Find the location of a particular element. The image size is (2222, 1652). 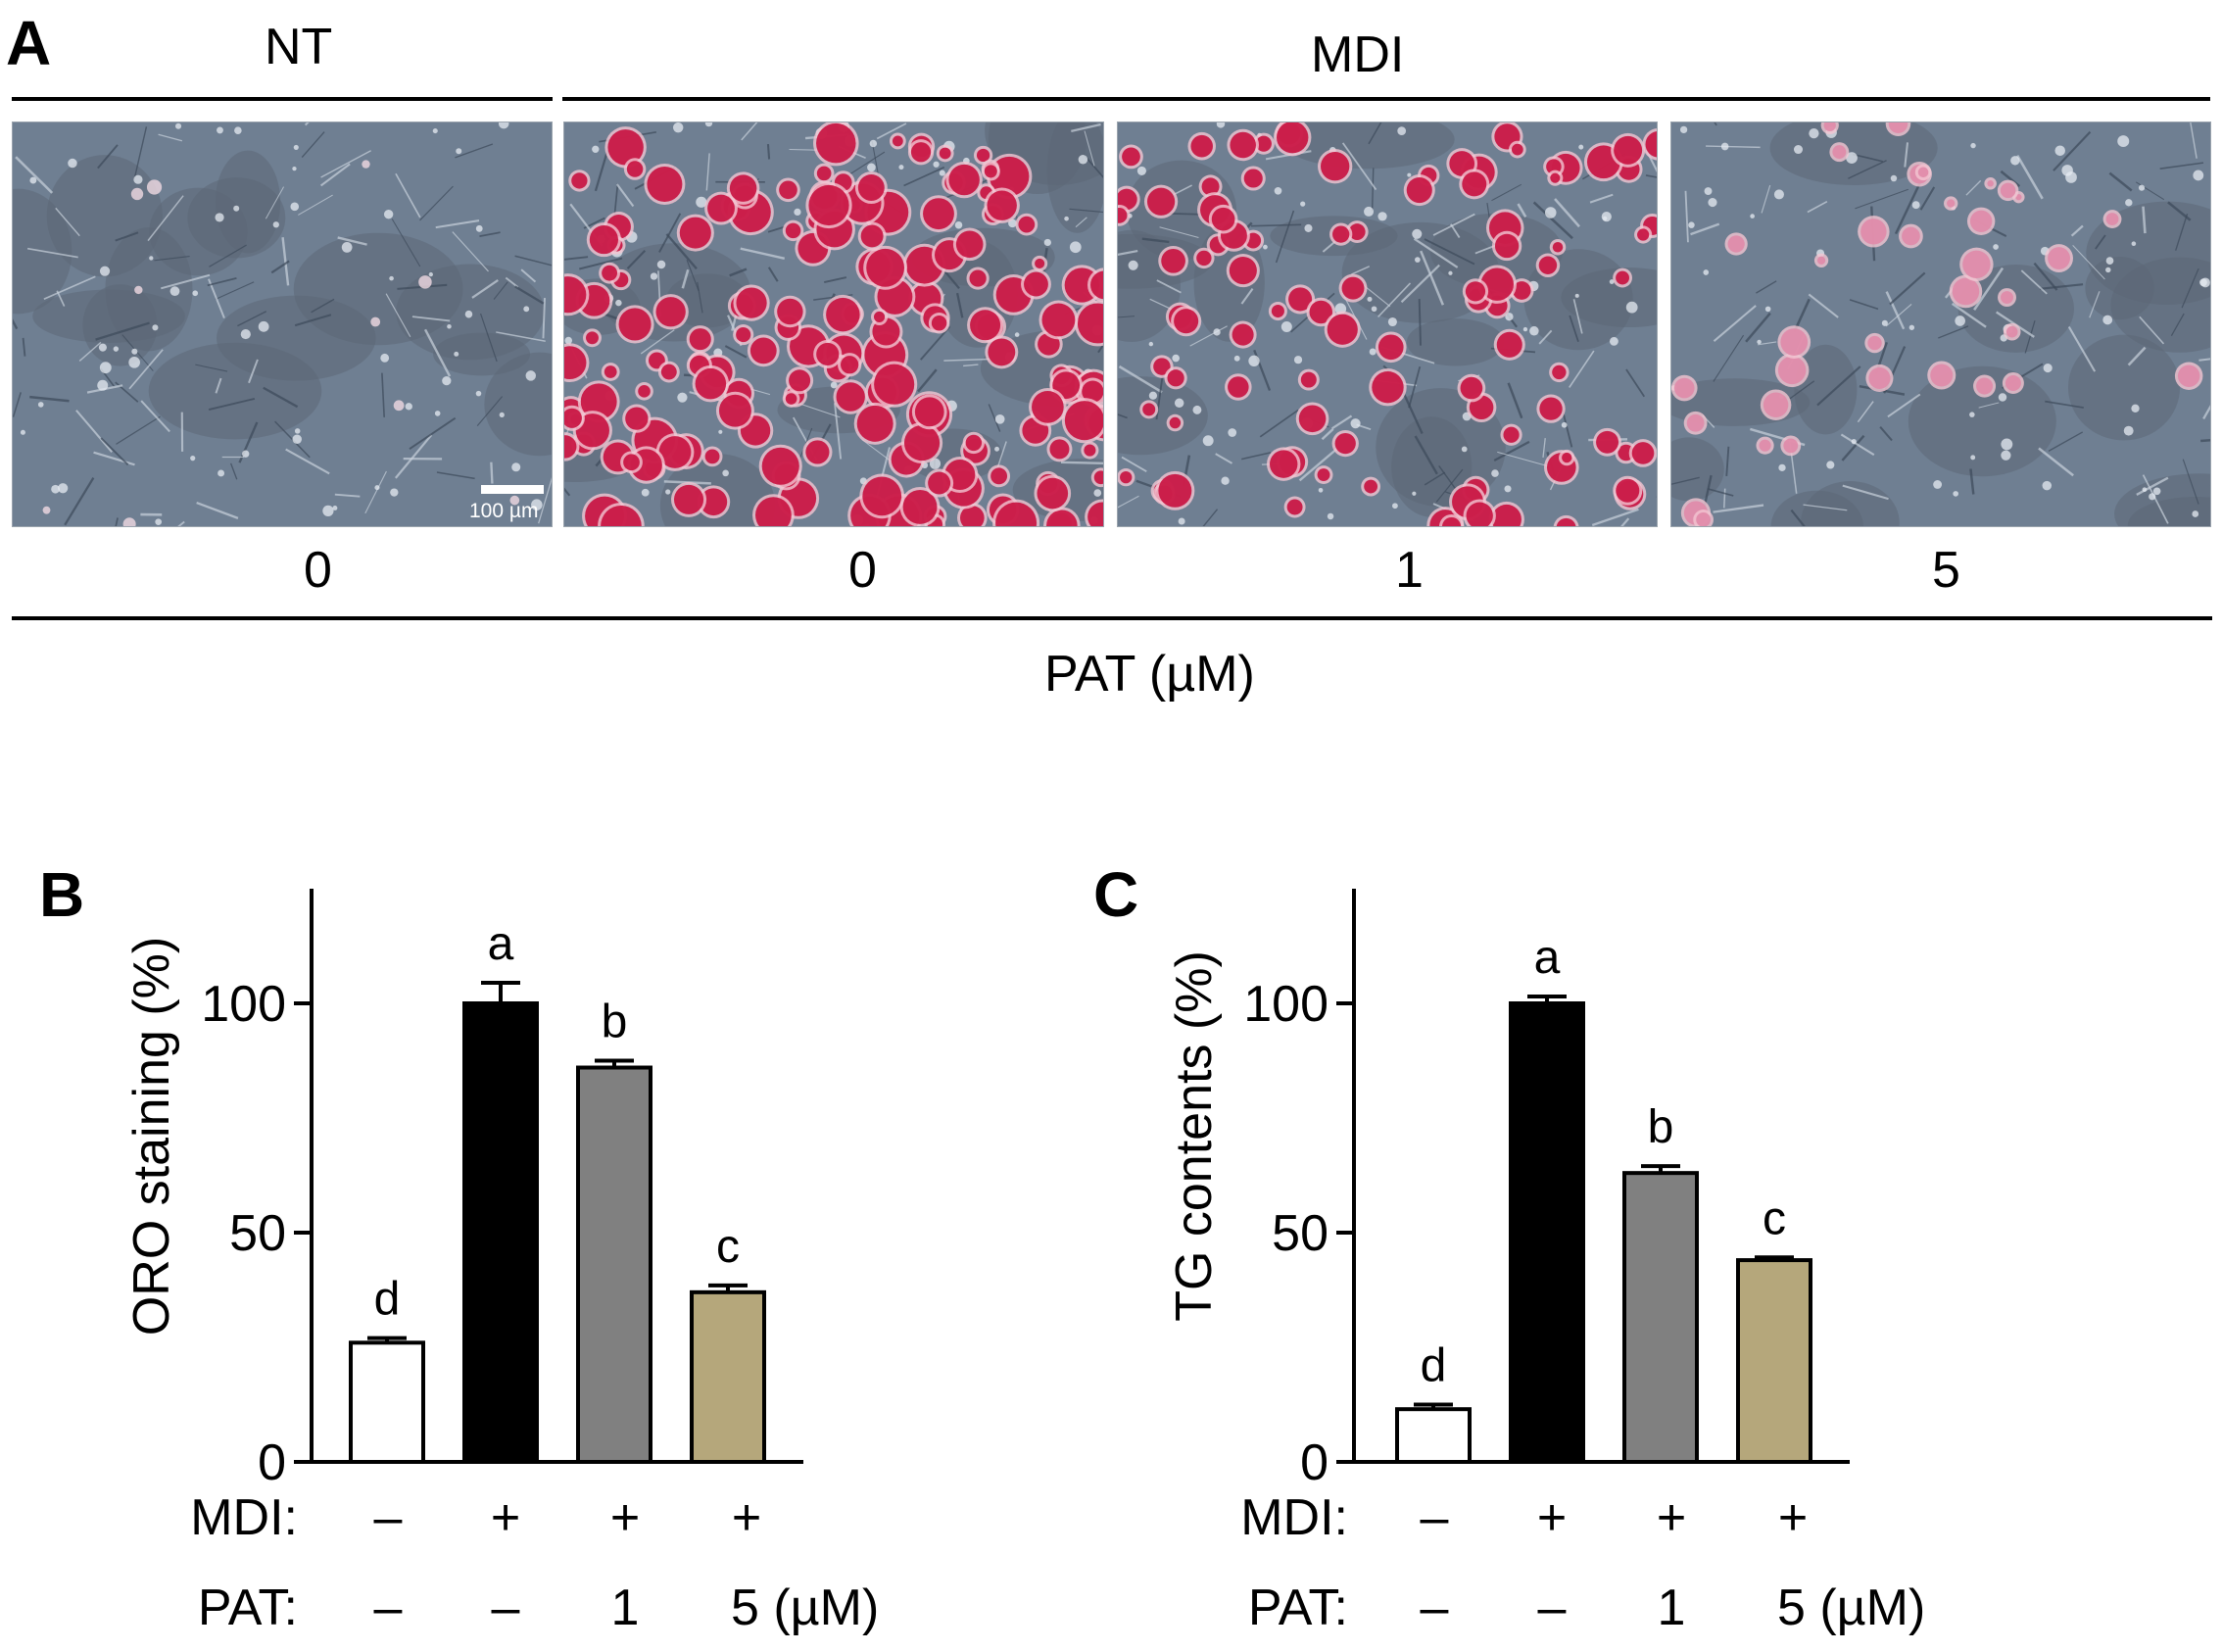

scale-bar-label: 100 µm is located at coordinates (504, 511).